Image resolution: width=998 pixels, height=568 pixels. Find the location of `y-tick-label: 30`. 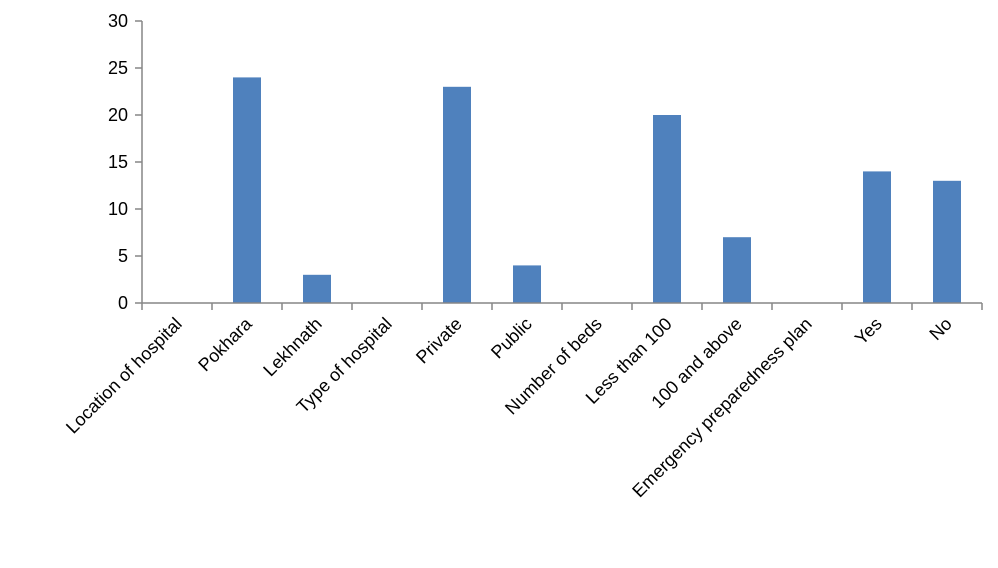

y-tick-label: 30 is located at coordinates (118, 21).